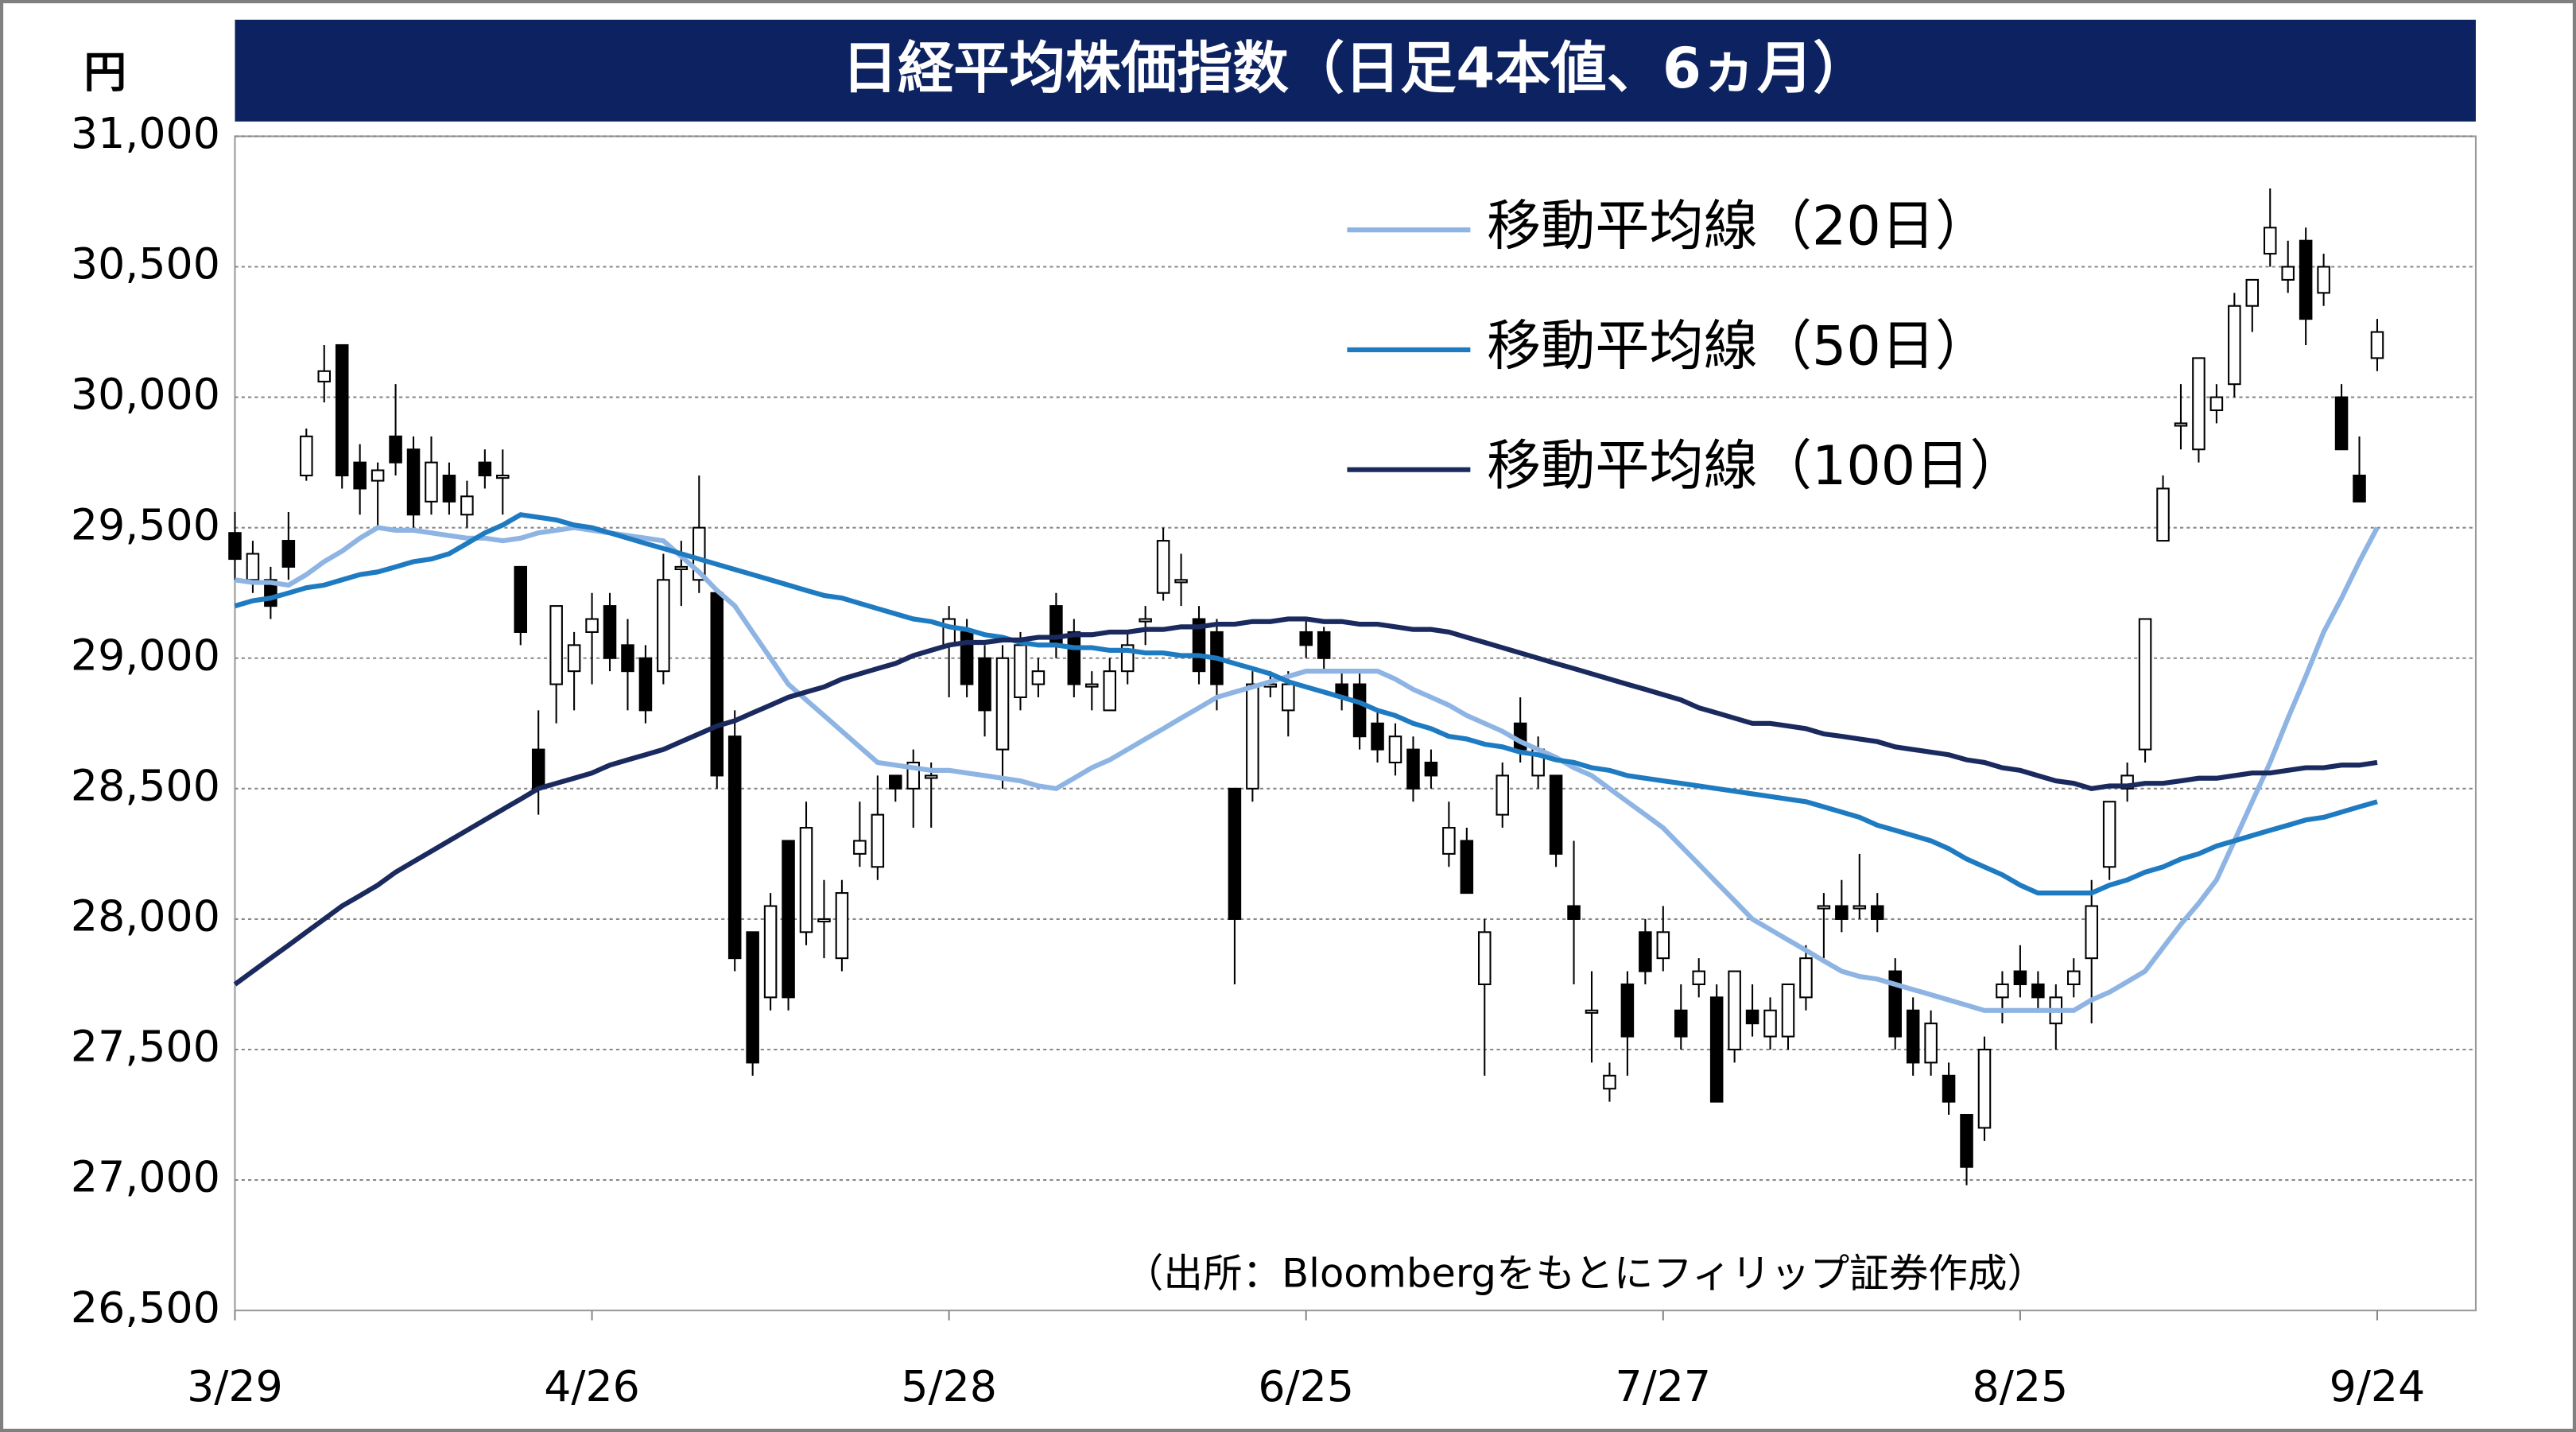 The width and height of the screenshot is (2576, 1432). I want to click on y-tick-label: 27,000, so click(146, 1177).